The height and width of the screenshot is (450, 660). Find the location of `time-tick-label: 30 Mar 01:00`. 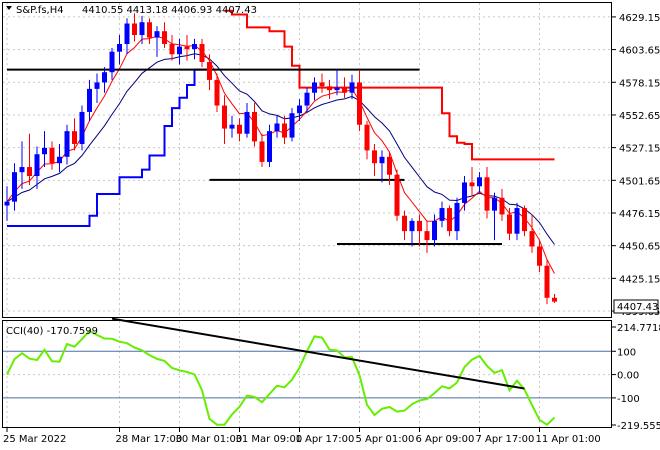

time-tick-label: 30 Mar 01:00 is located at coordinates (209, 439).